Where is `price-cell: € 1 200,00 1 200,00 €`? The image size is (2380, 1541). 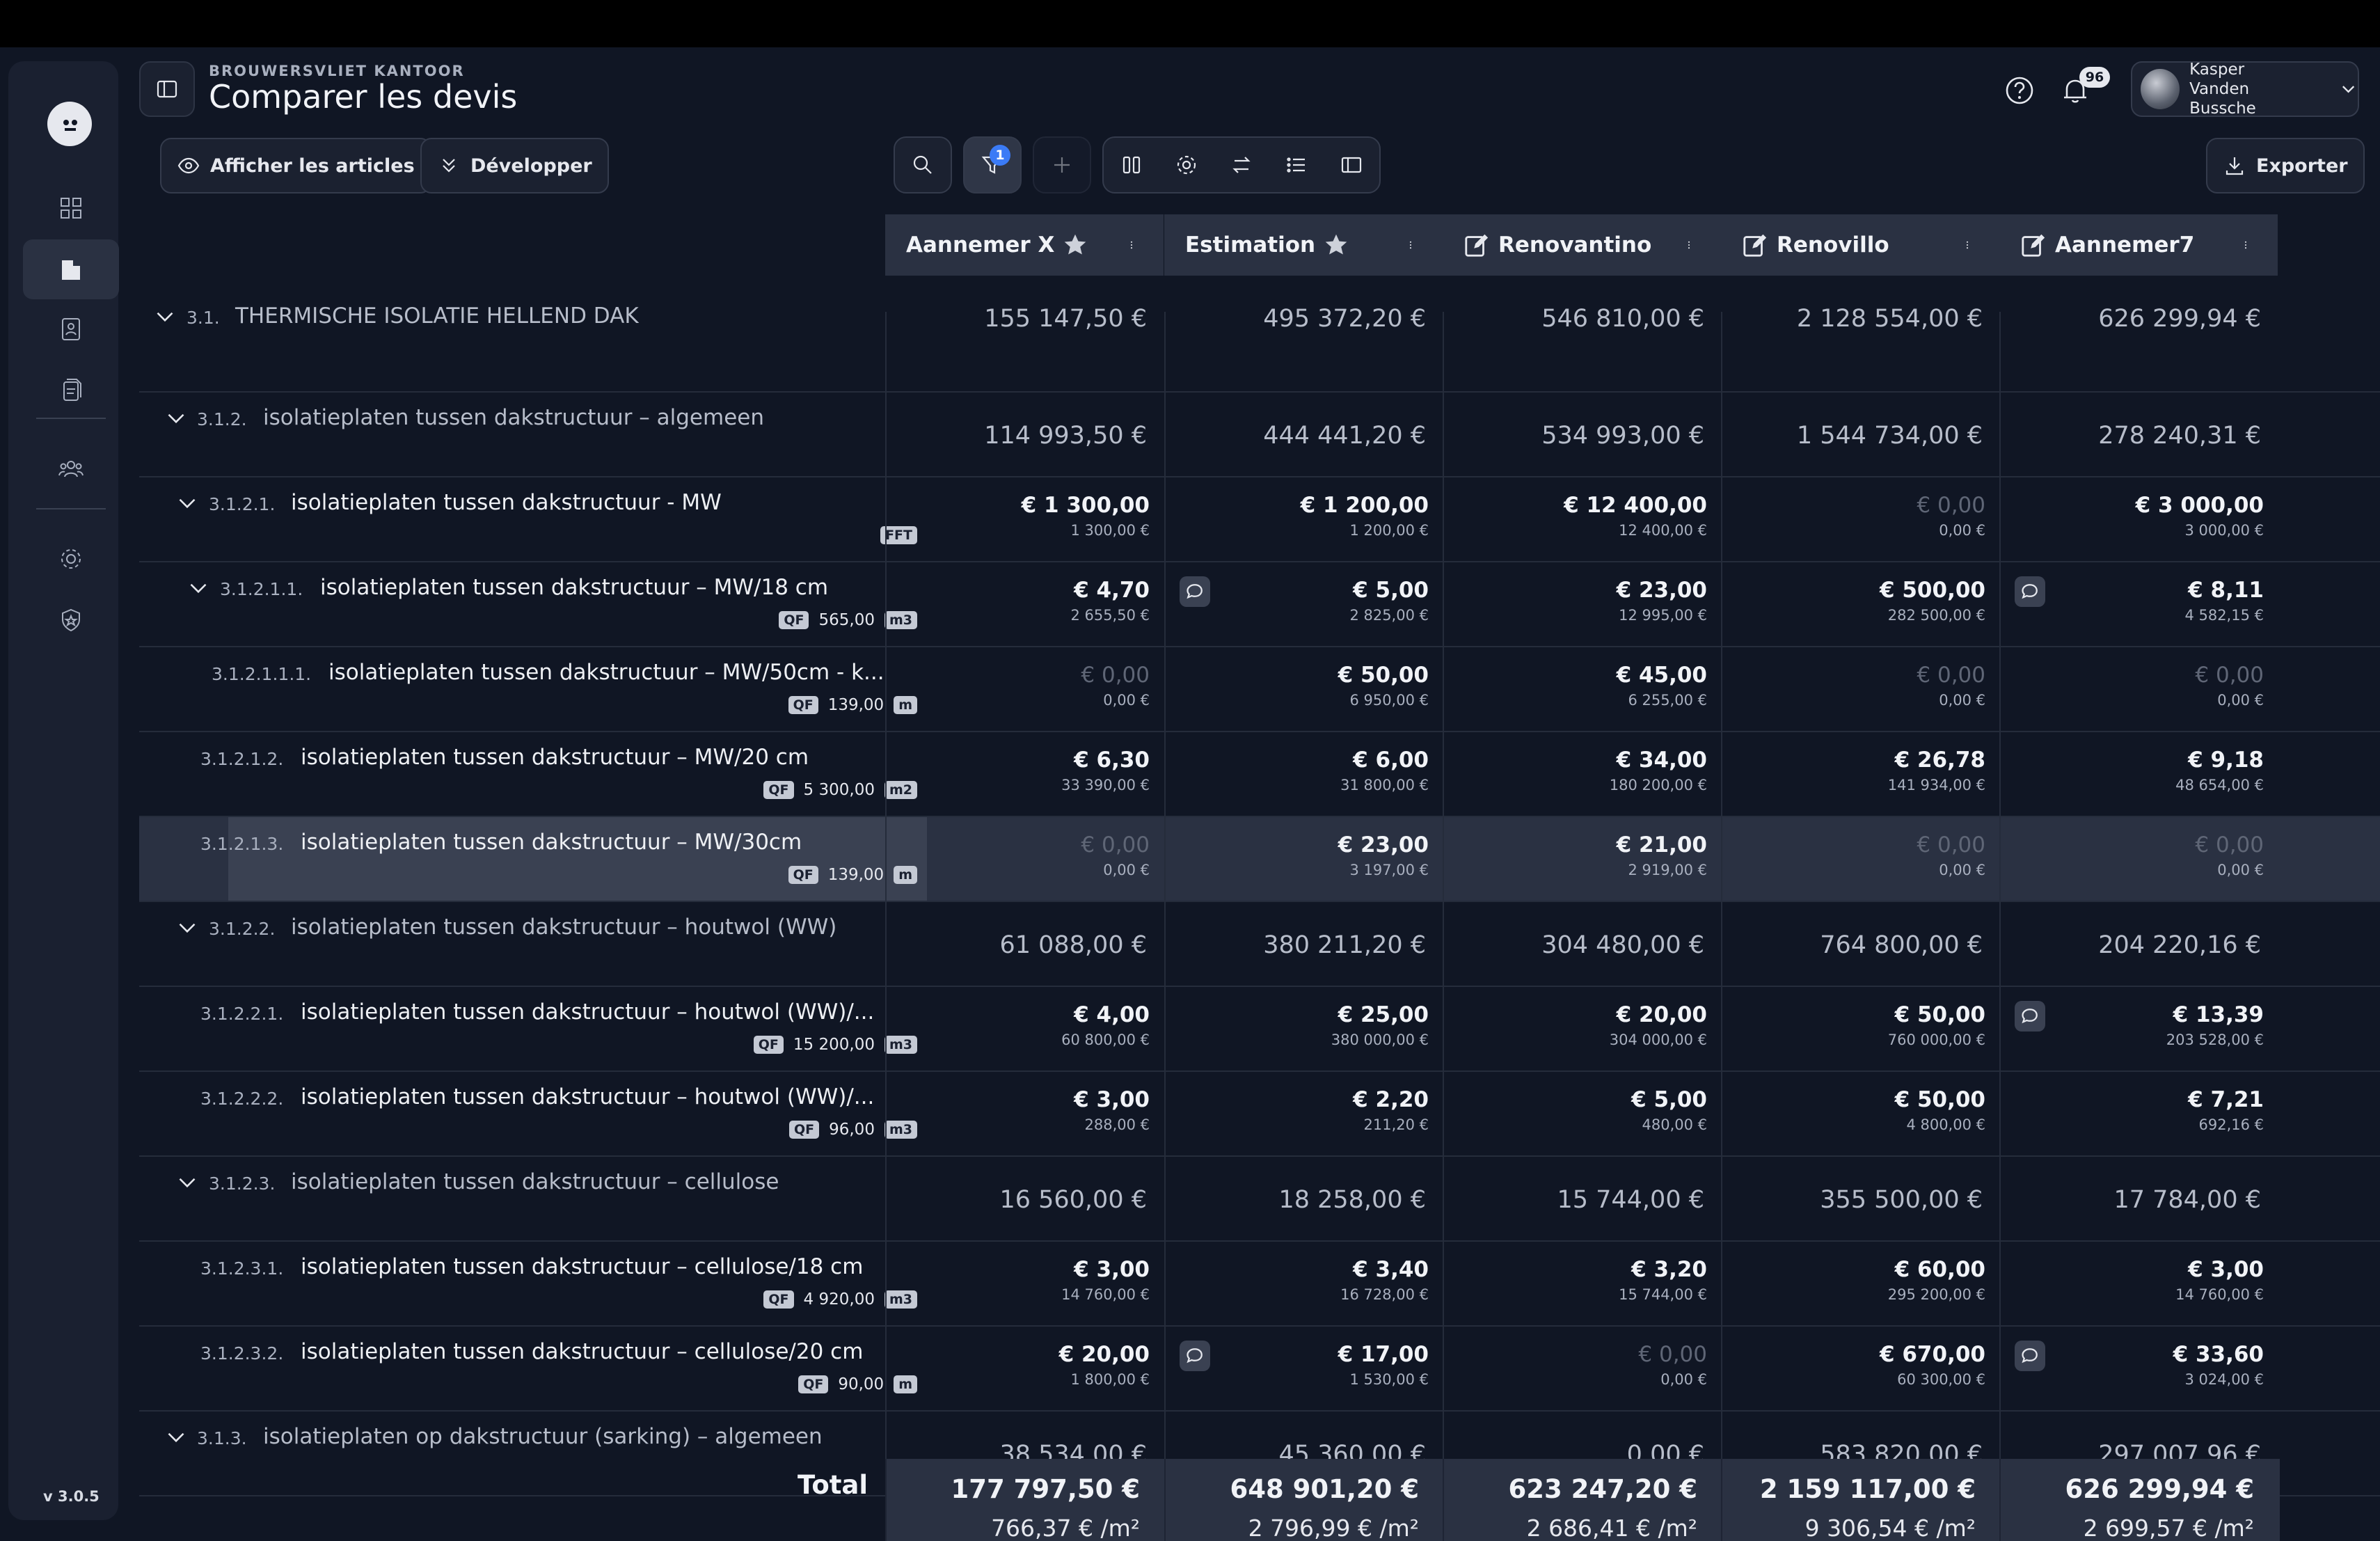
price-cell: € 1 200,00 1 200,00 € is located at coordinates (1303, 519).